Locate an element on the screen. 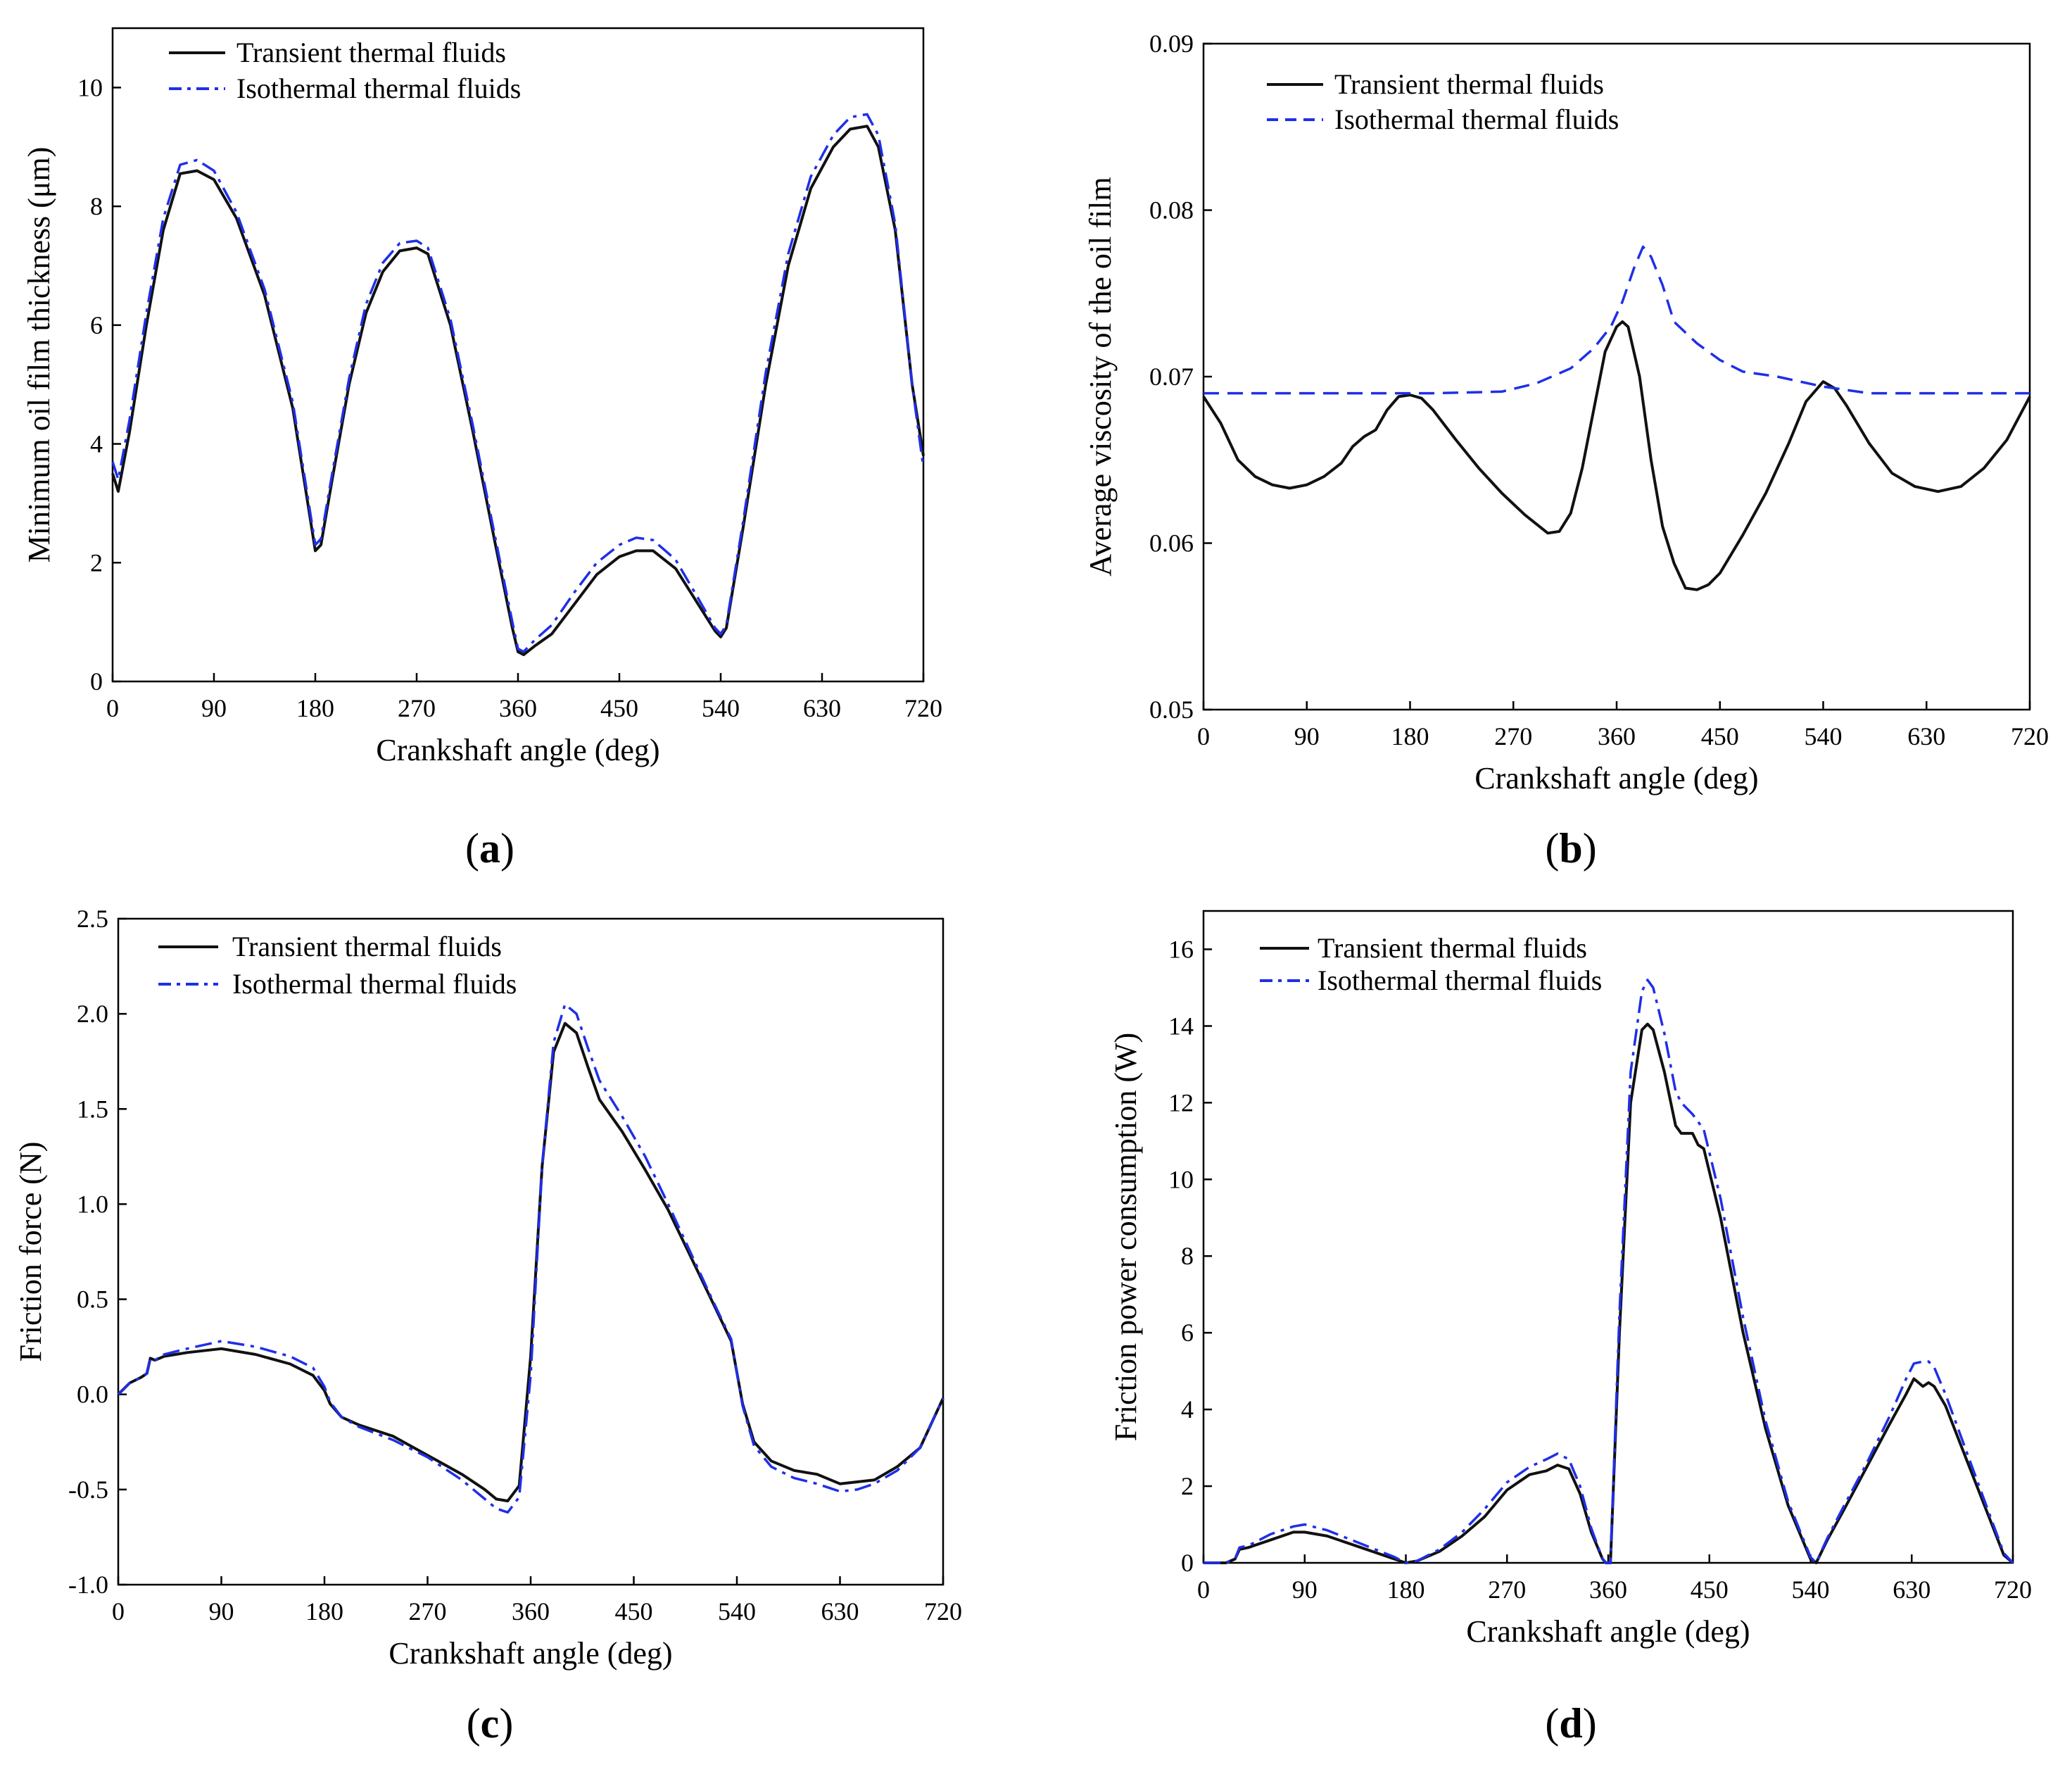 The image size is (2072, 1767). panel-label: (a) is located at coordinates (489, 848).